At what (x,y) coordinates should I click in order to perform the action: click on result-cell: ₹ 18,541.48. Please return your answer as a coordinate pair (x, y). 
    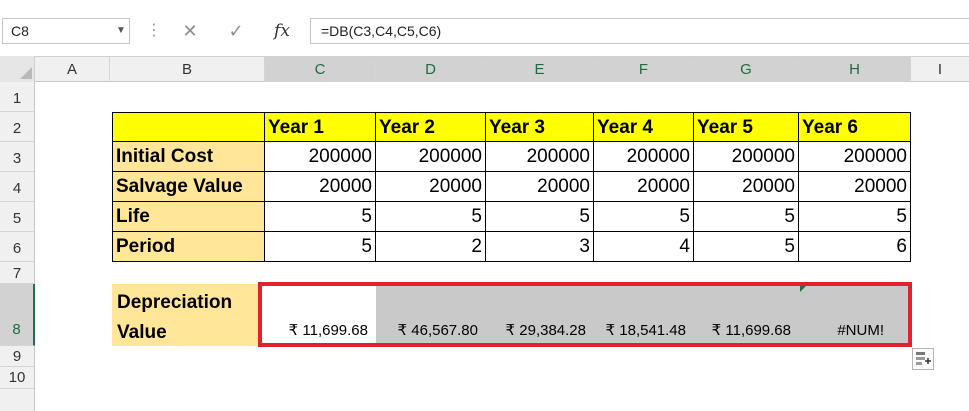
    Looking at the image, I should click on (644, 314).